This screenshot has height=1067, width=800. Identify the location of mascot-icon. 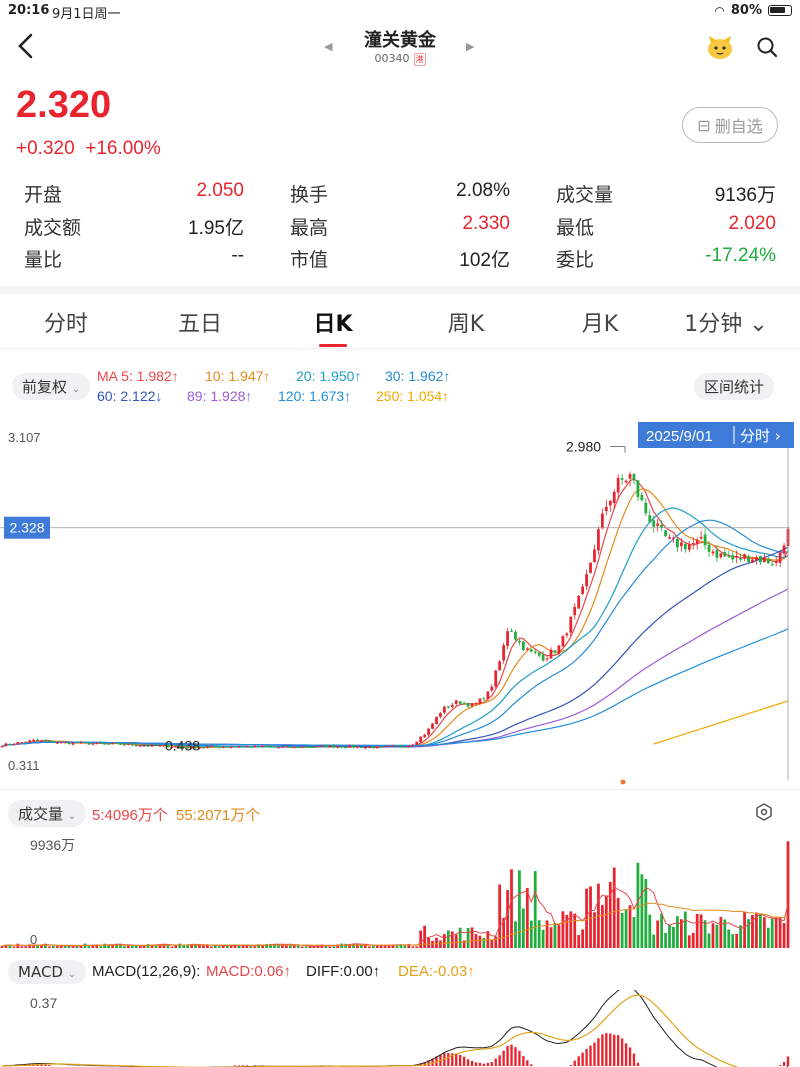
(720, 47).